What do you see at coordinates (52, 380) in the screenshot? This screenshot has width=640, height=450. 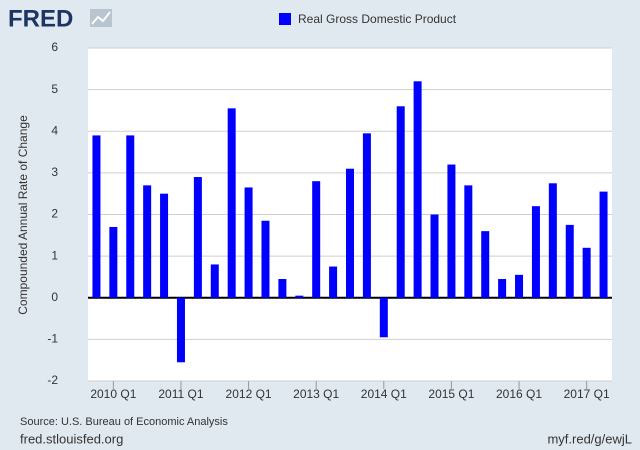 I see `y-tick-label: -2` at bounding box center [52, 380].